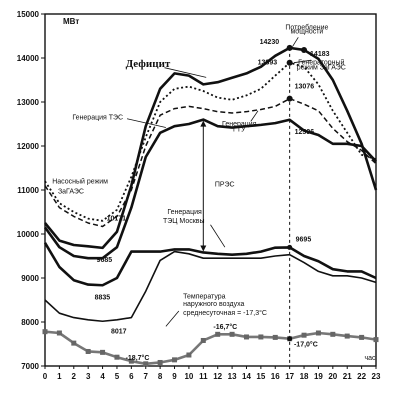 This screenshot has width=400, height=406. Describe the element at coordinates (28, 58) in the screenshot. I see `y-tick-label: 14000` at that location.